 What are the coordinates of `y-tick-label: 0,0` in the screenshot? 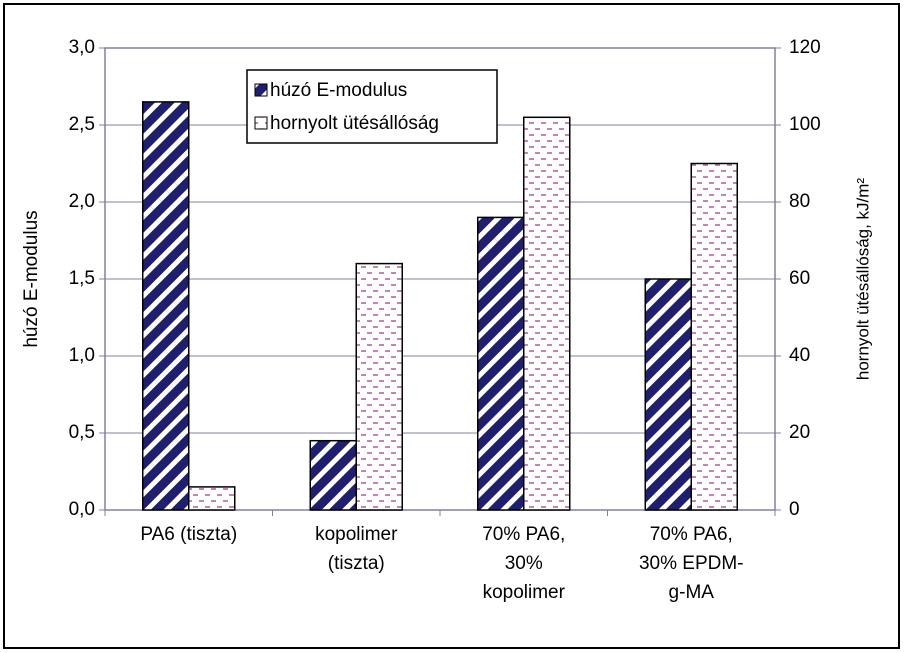 It's located at (82, 509).